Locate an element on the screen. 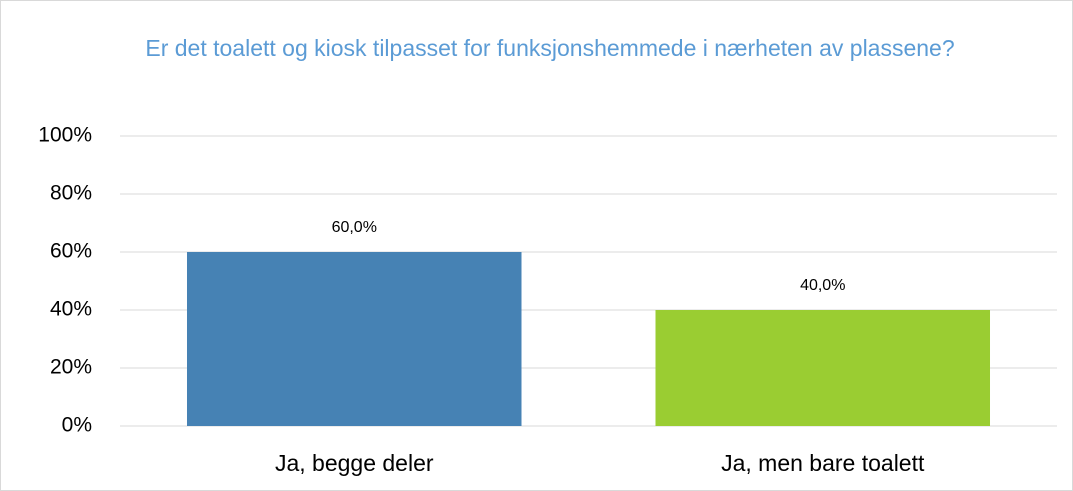 This screenshot has height=491, width=1073. y-tick-label: 100% is located at coordinates (65, 135).